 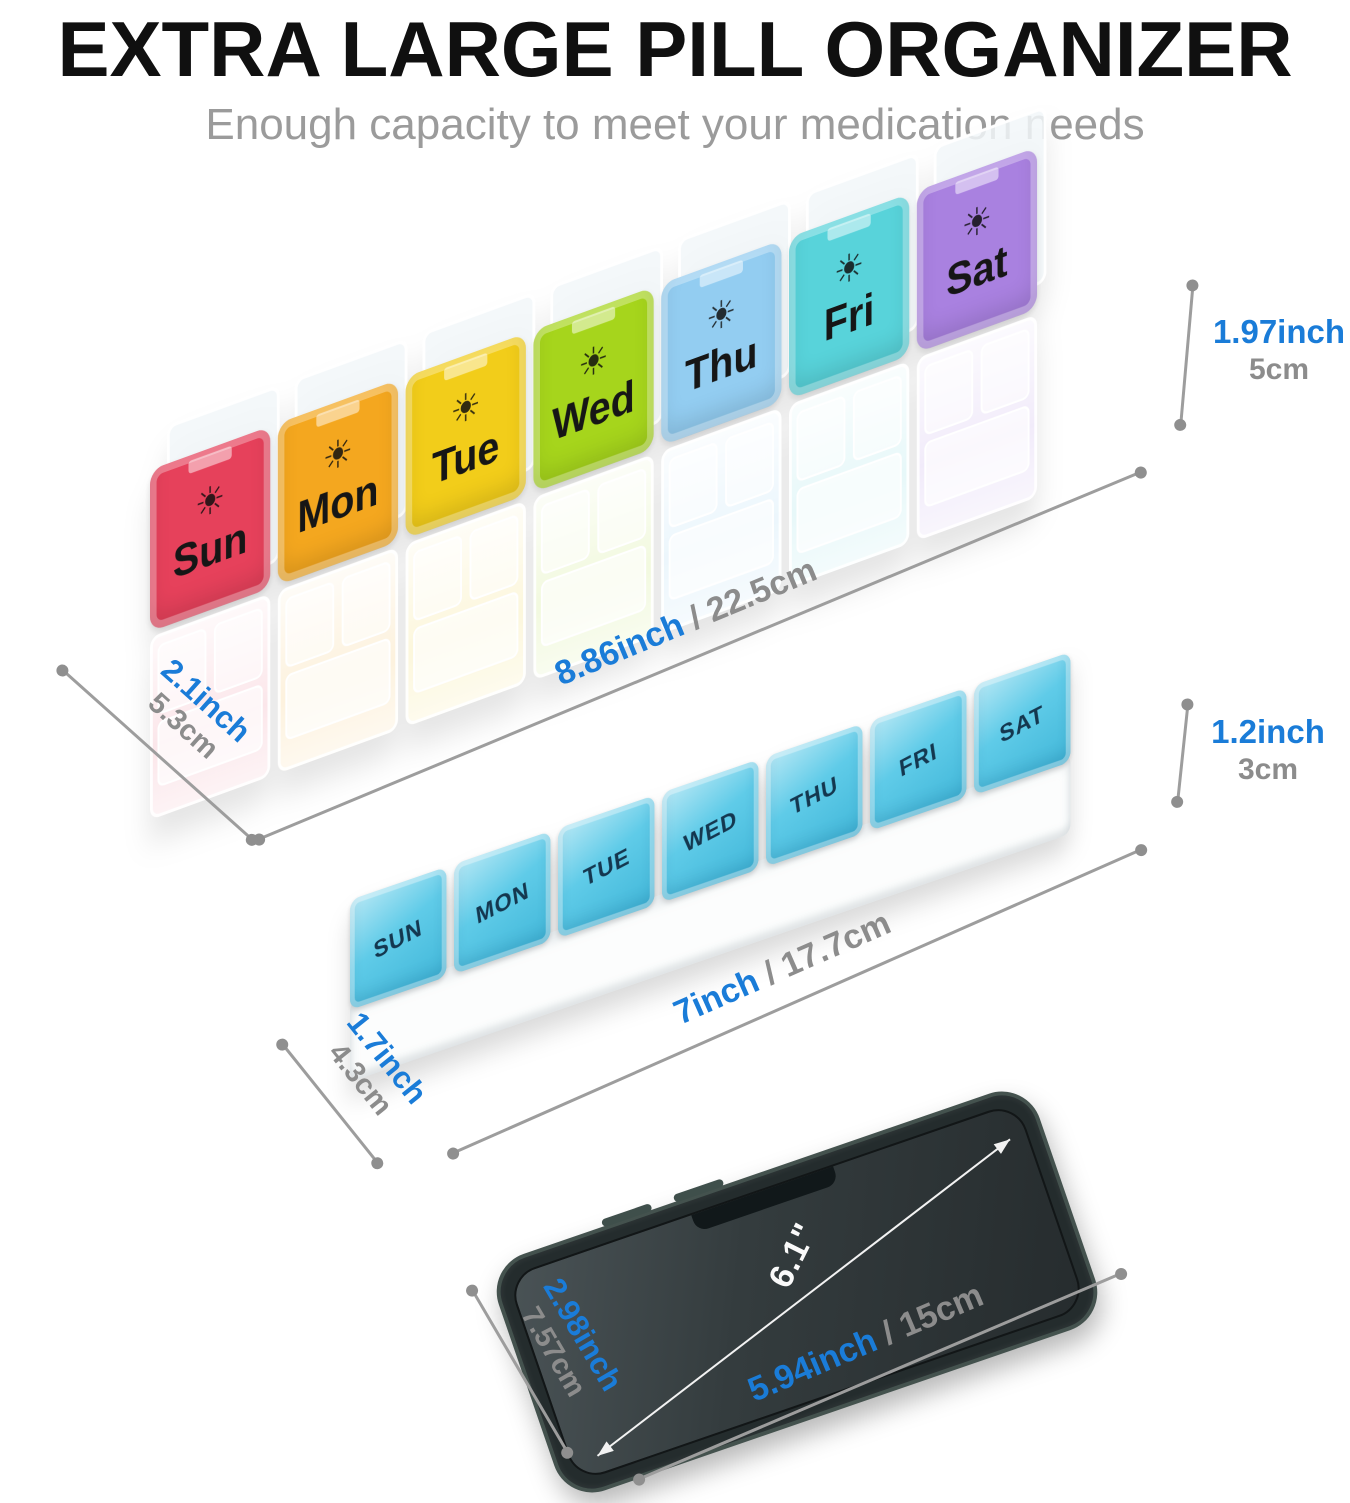 I want to click on dim-line-phone-width: 2.98inch 7.57cm, so click(x=547, y=1366).